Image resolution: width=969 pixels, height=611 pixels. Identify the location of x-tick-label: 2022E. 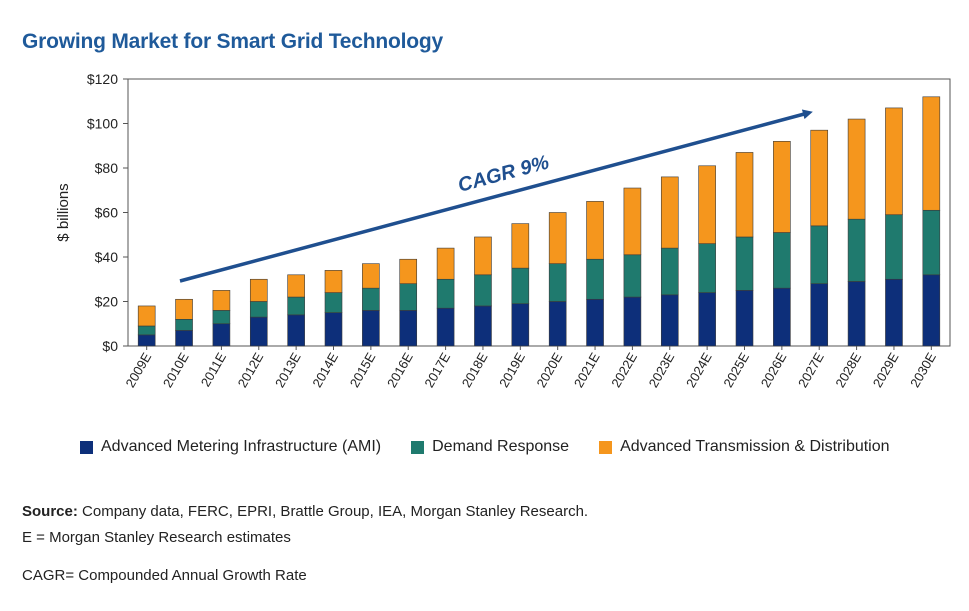
(624, 370).